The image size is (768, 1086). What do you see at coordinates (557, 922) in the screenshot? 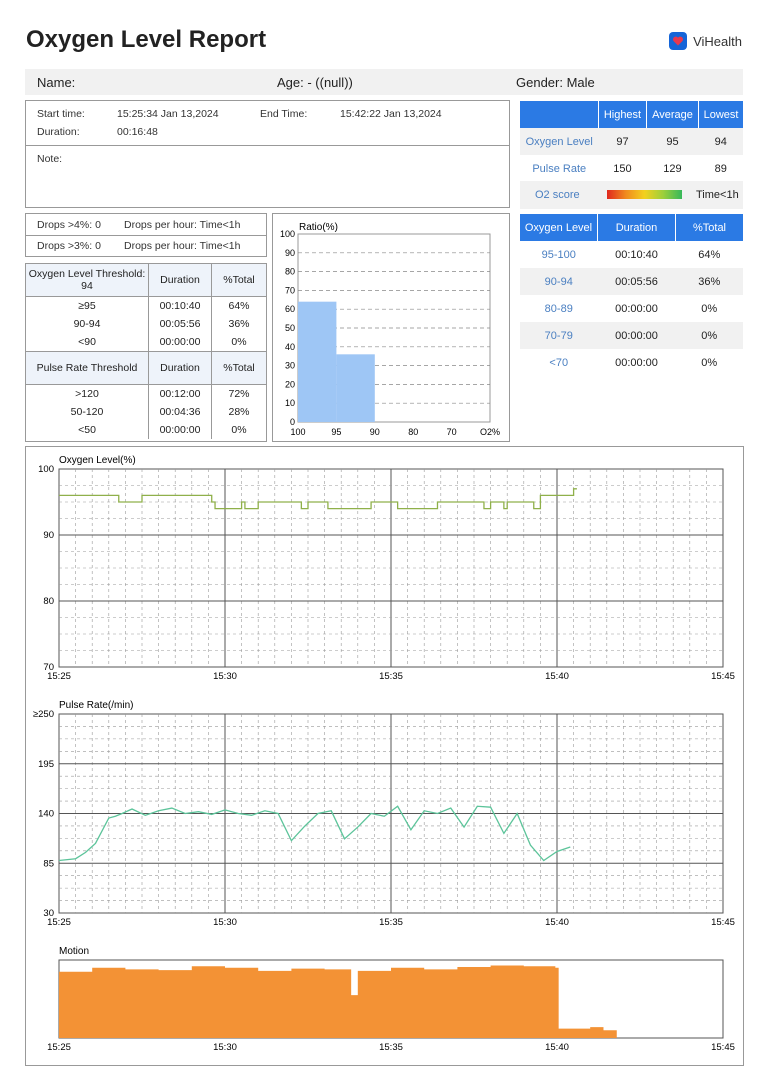
I see `pulse-chart-x-tick: 15:40` at bounding box center [557, 922].